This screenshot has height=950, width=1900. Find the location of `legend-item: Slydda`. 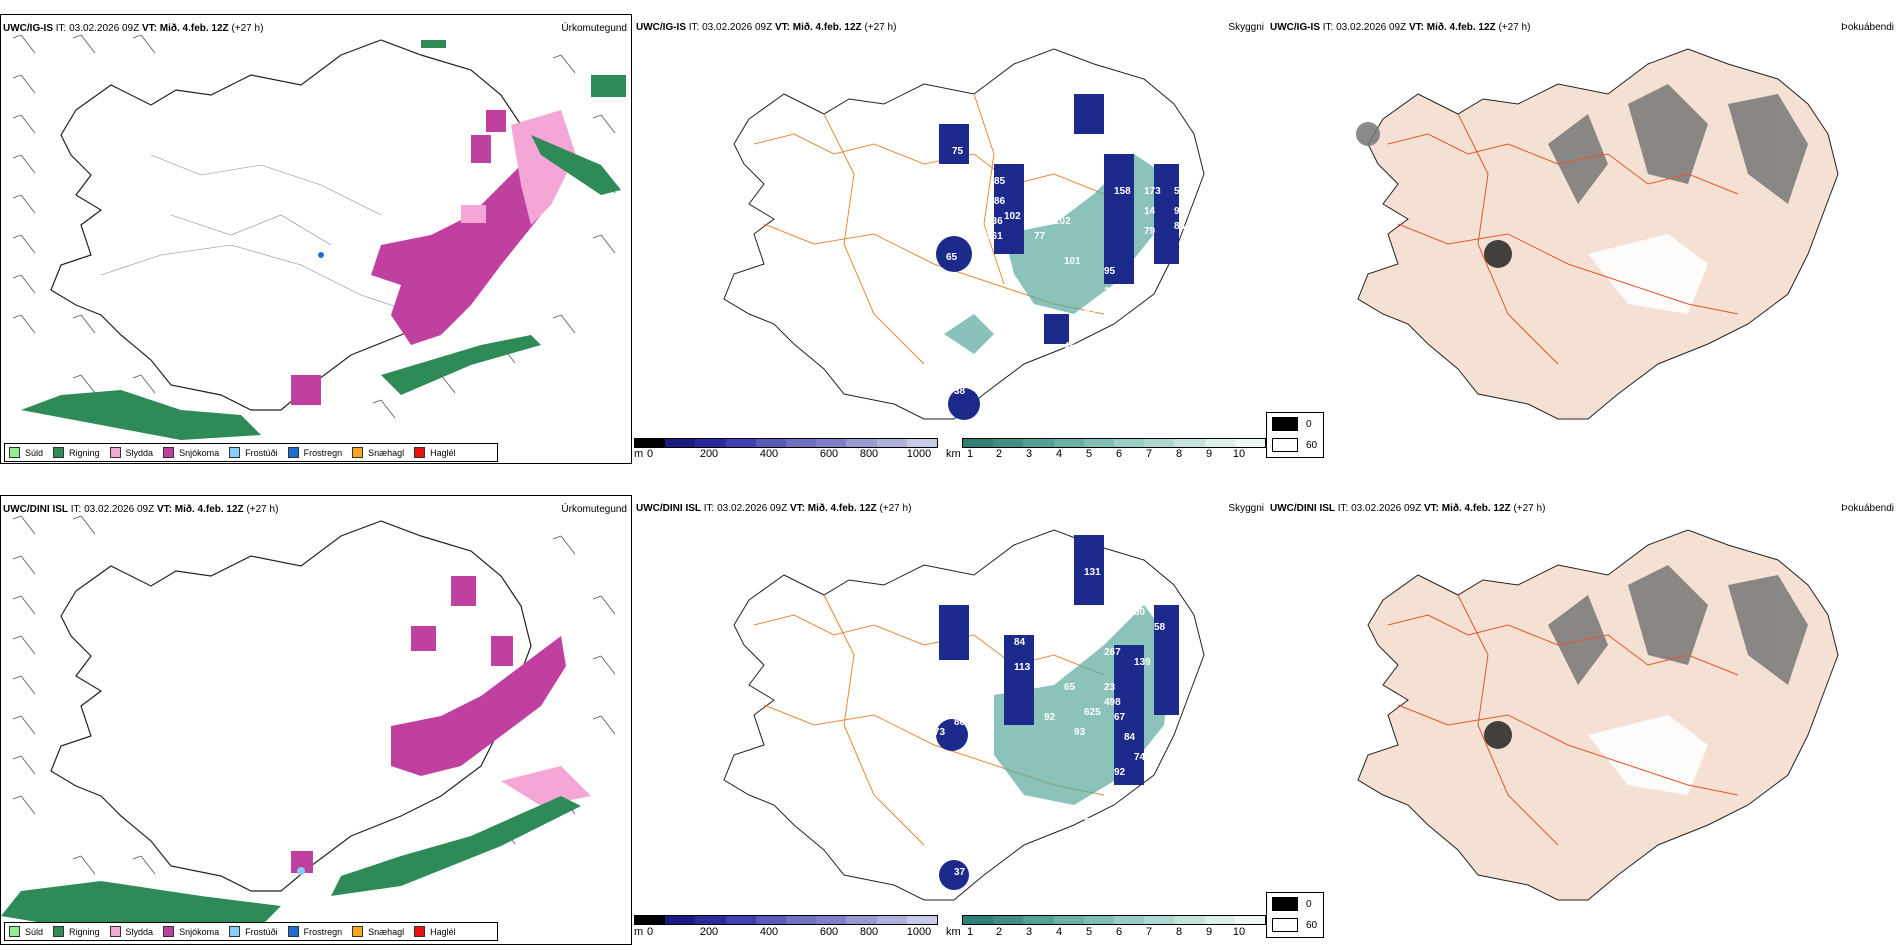

legend-item: Slydda is located at coordinates (131, 452).